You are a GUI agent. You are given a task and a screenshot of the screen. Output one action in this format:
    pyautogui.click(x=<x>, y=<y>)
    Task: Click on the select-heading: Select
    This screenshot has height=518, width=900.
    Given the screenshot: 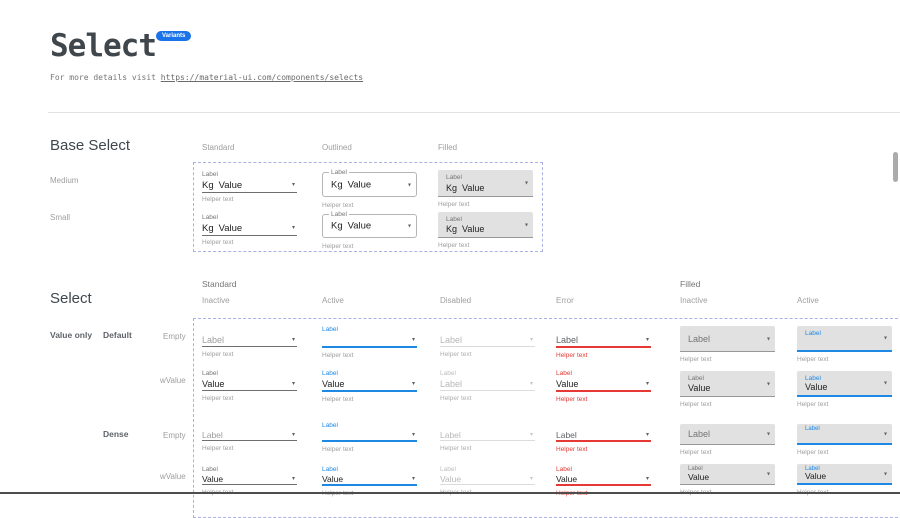 What is the action you would take?
    pyautogui.click(x=71, y=298)
    